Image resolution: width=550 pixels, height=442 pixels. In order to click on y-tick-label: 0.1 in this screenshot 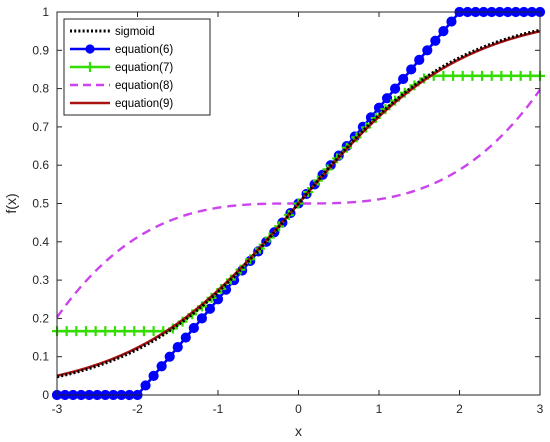, I will do `click(40, 357)`.